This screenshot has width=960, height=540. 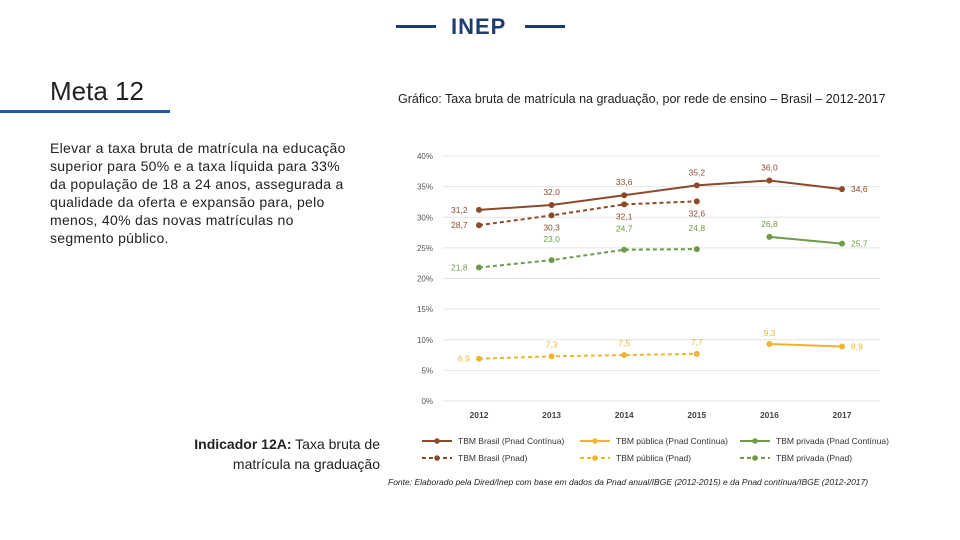 What do you see at coordinates (661, 415) in the screenshot?
I see `x-axis: 2012 2013 2014 2015 2016 2017` at bounding box center [661, 415].